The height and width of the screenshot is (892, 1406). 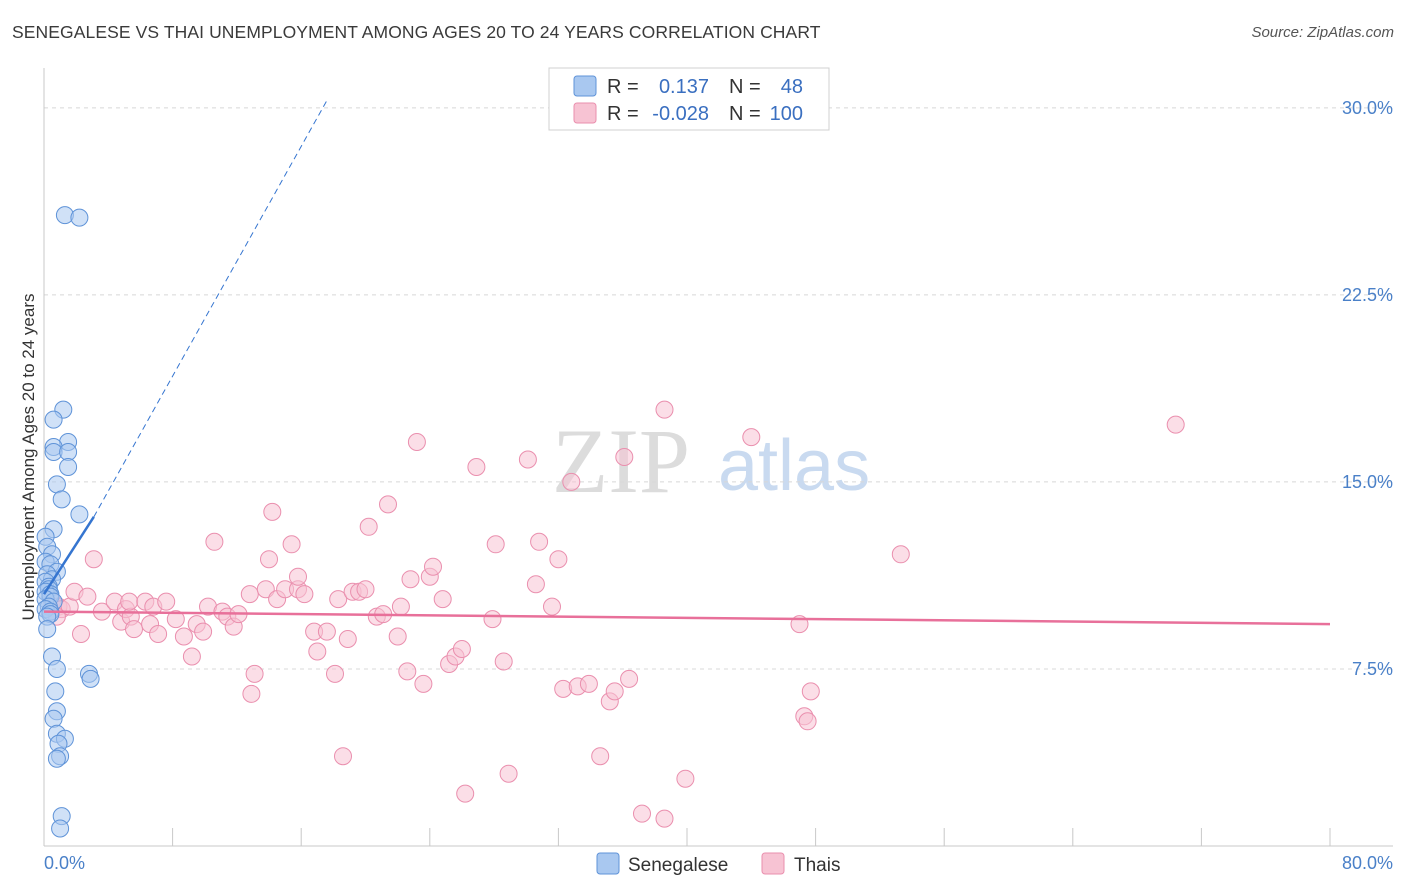 I want to click on y-tick-label: 22.5%, so click(x=1367, y=295).